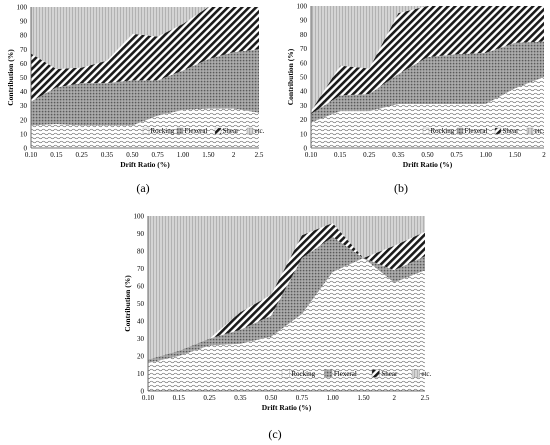  Describe the element at coordinates (427, 112) in the screenshot. I see `area-rocking` at that location.